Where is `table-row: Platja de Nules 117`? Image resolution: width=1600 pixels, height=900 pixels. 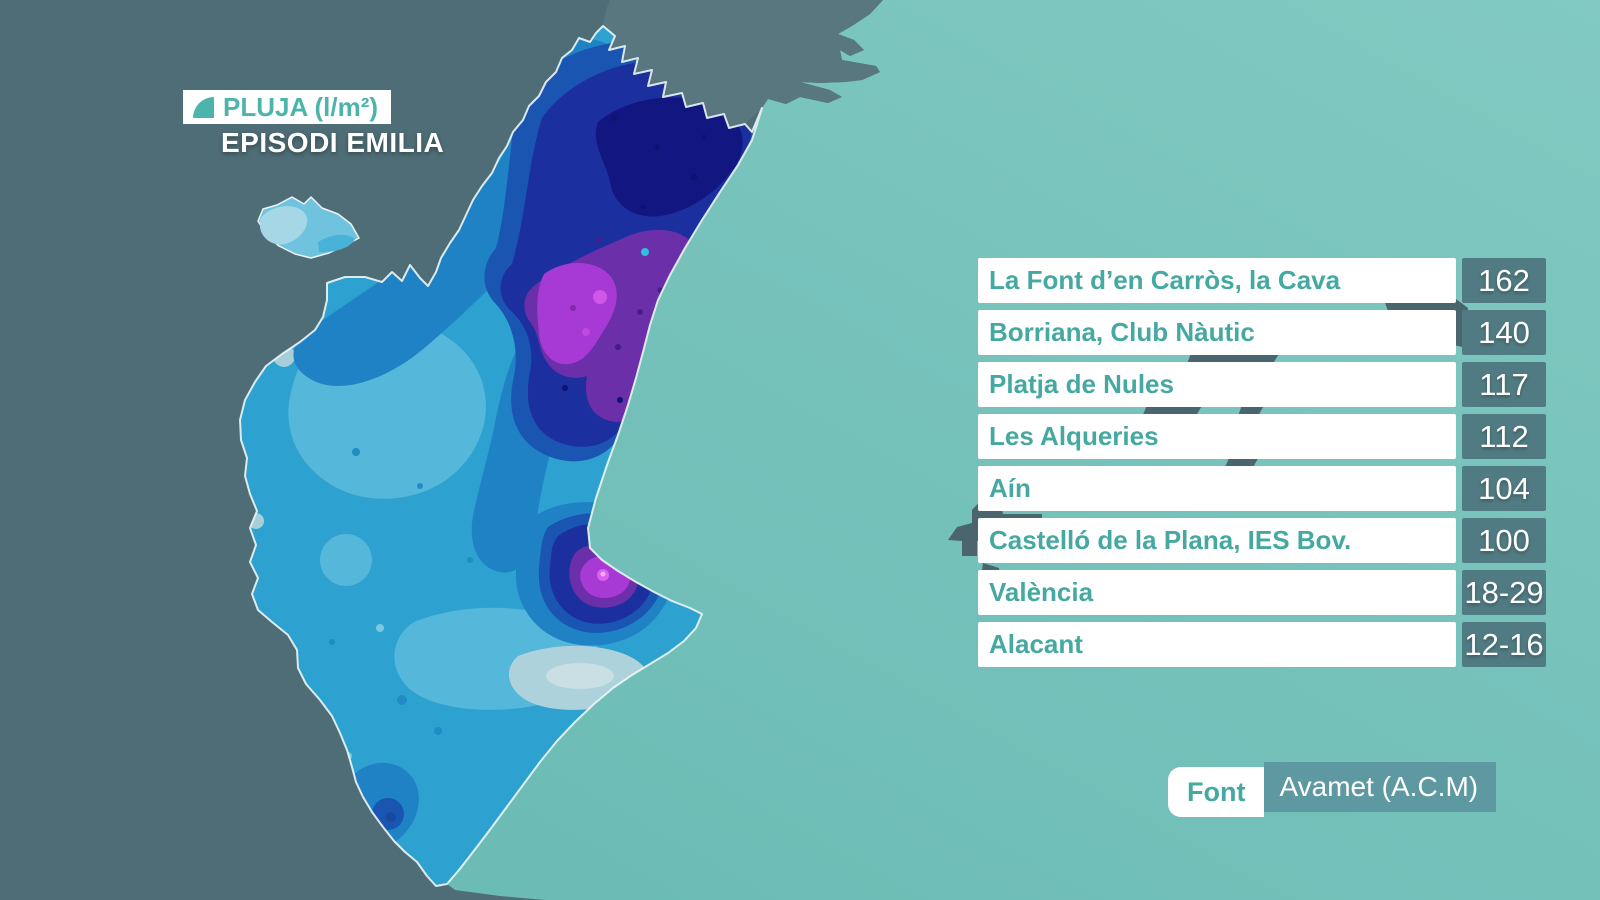 table-row: Platja de Nules 117 is located at coordinates (1262, 384).